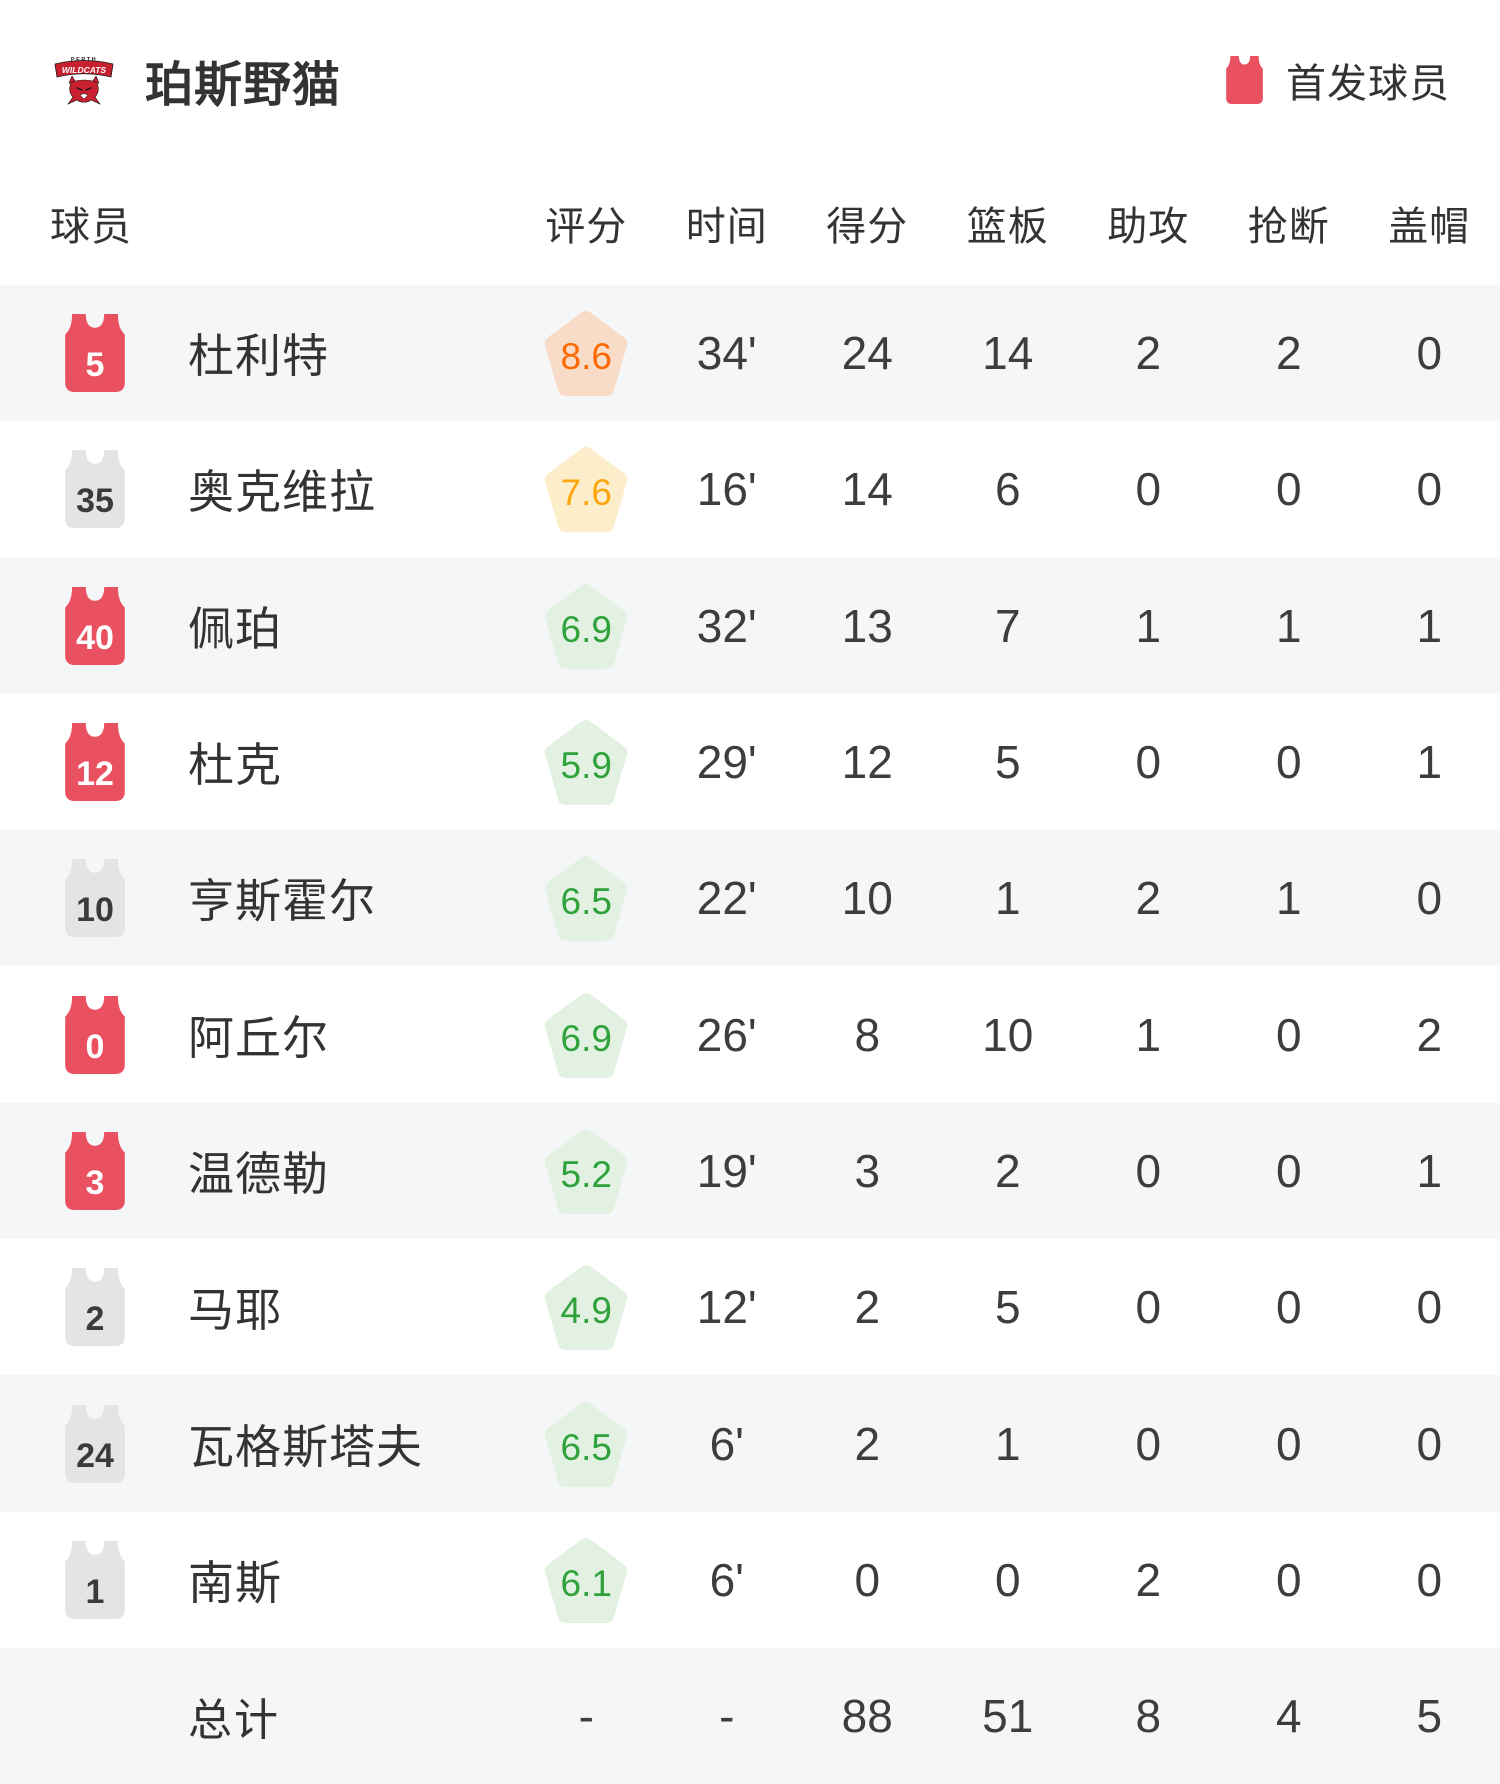 The image size is (1500, 1784). I want to click on rating-cell: 6.5, so click(586, 898).